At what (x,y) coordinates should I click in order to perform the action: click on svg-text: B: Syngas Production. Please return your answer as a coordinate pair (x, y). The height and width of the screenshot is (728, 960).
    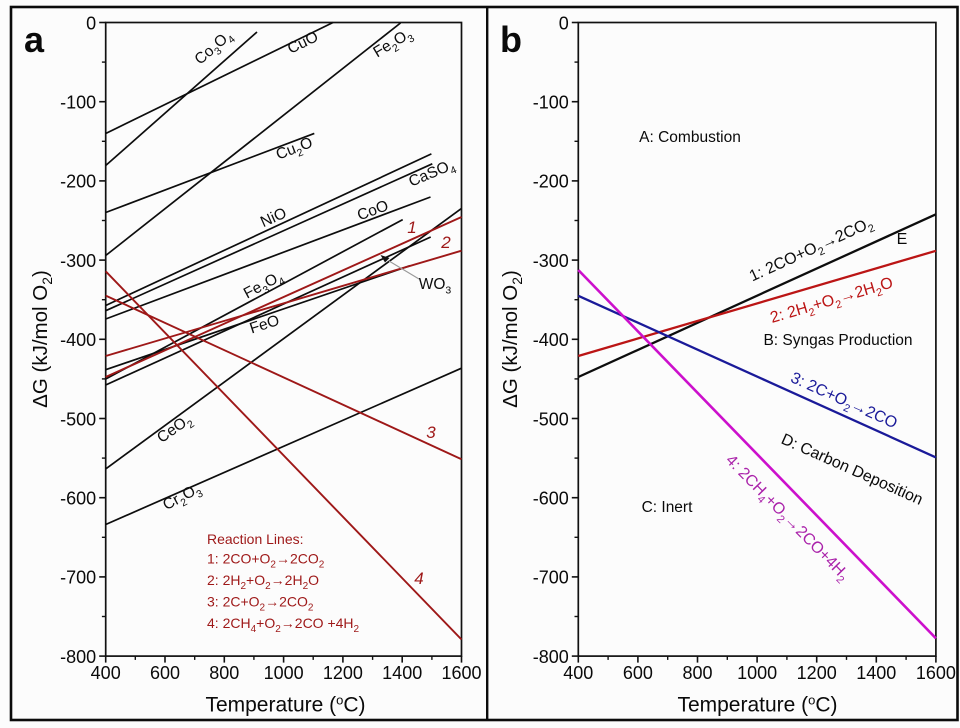
    Looking at the image, I should click on (837, 340).